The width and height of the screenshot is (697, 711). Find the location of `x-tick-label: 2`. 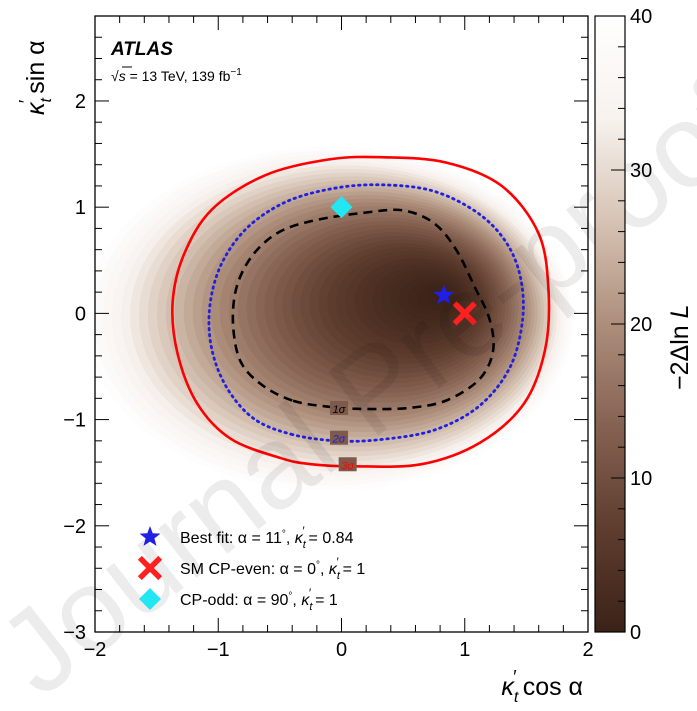

x-tick-label: 2 is located at coordinates (587, 650).